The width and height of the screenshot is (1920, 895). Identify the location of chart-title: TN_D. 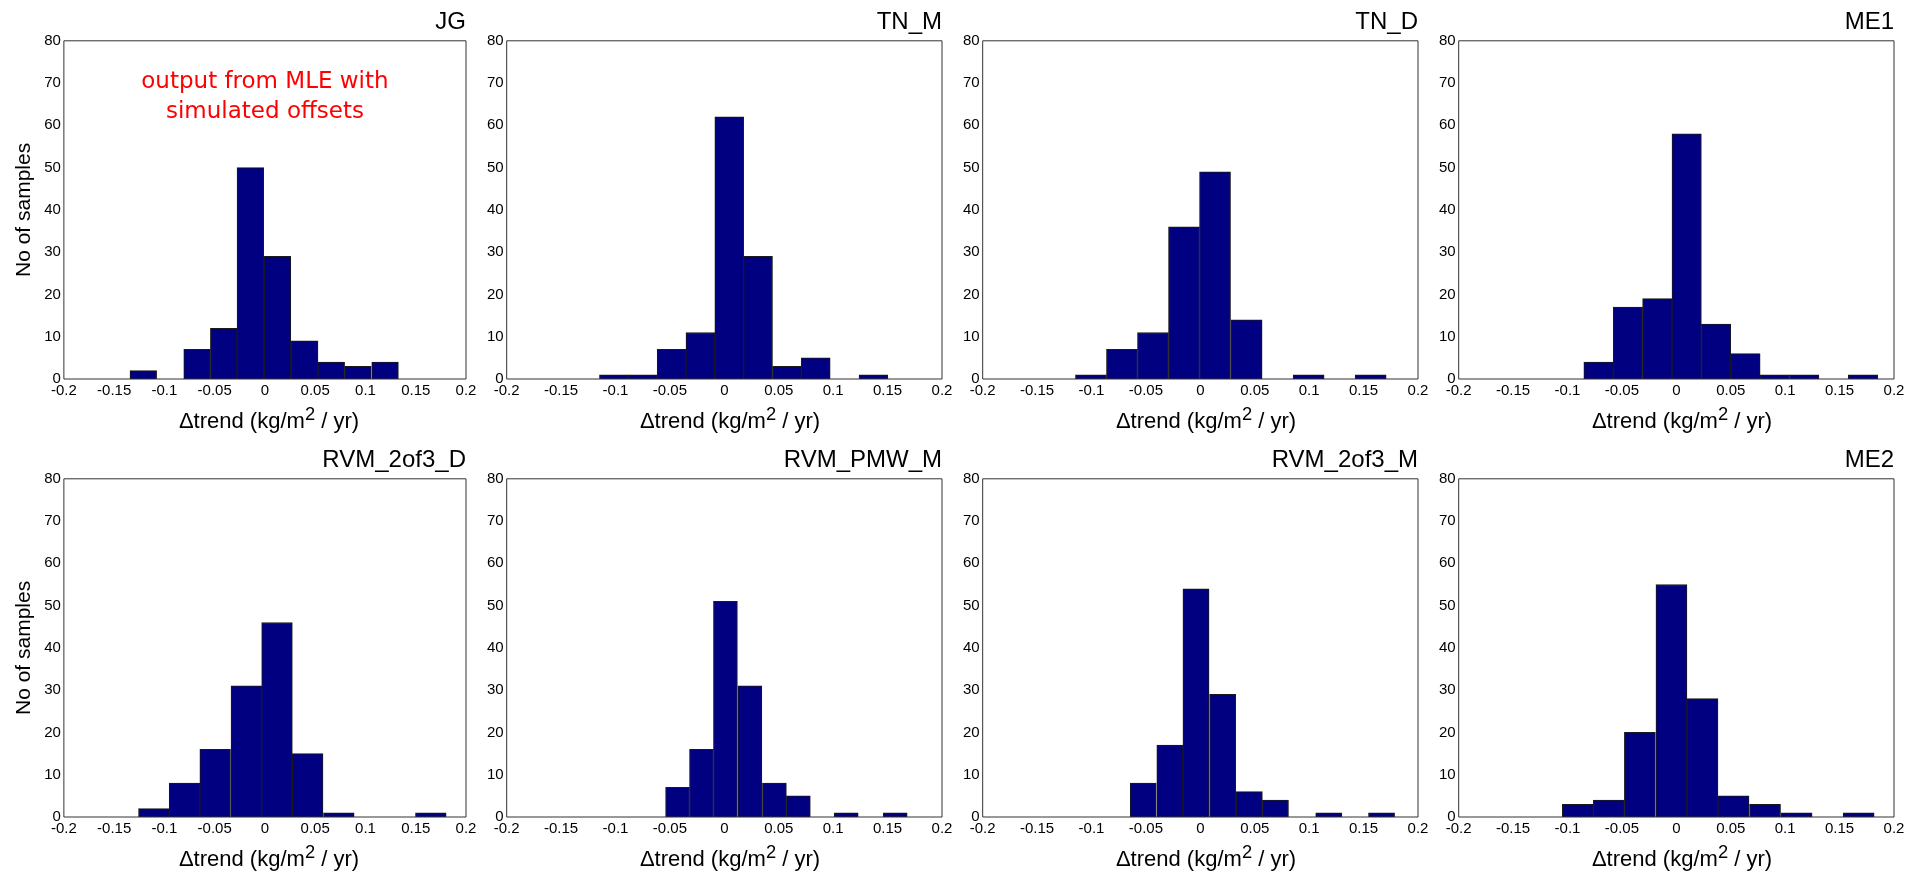
(1386, 21).